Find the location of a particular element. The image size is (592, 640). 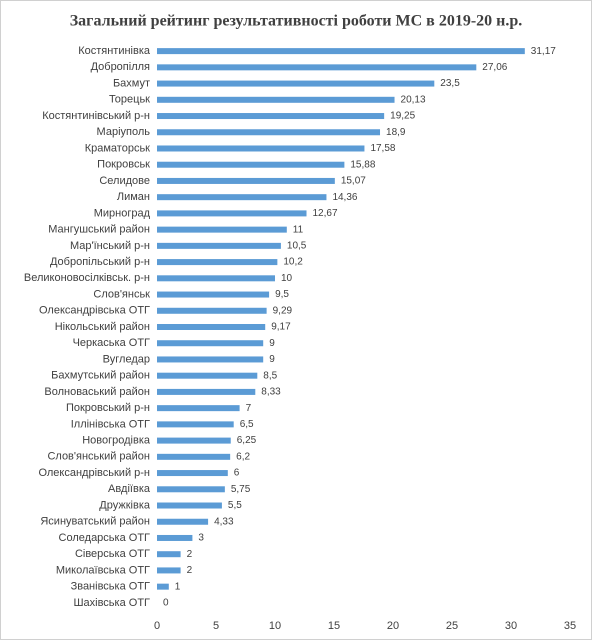

value-label: 4,33 is located at coordinates (224, 521).